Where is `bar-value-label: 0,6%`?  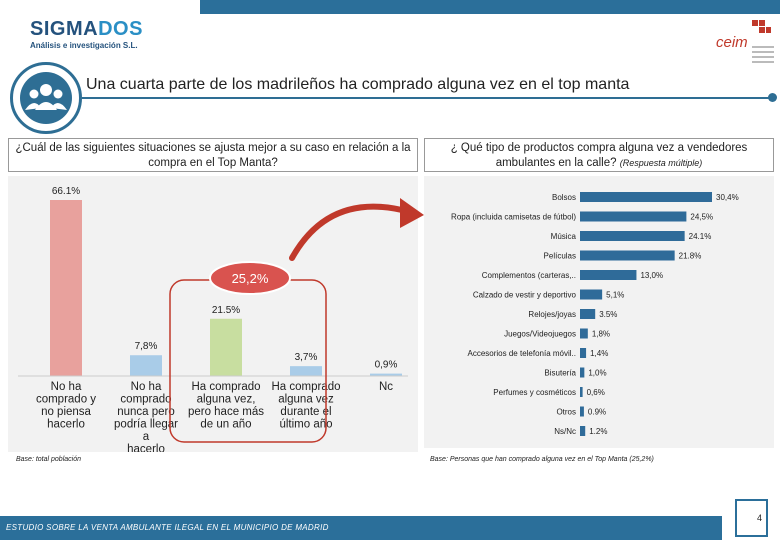
bar-value-label: 0,6% is located at coordinates (596, 392).